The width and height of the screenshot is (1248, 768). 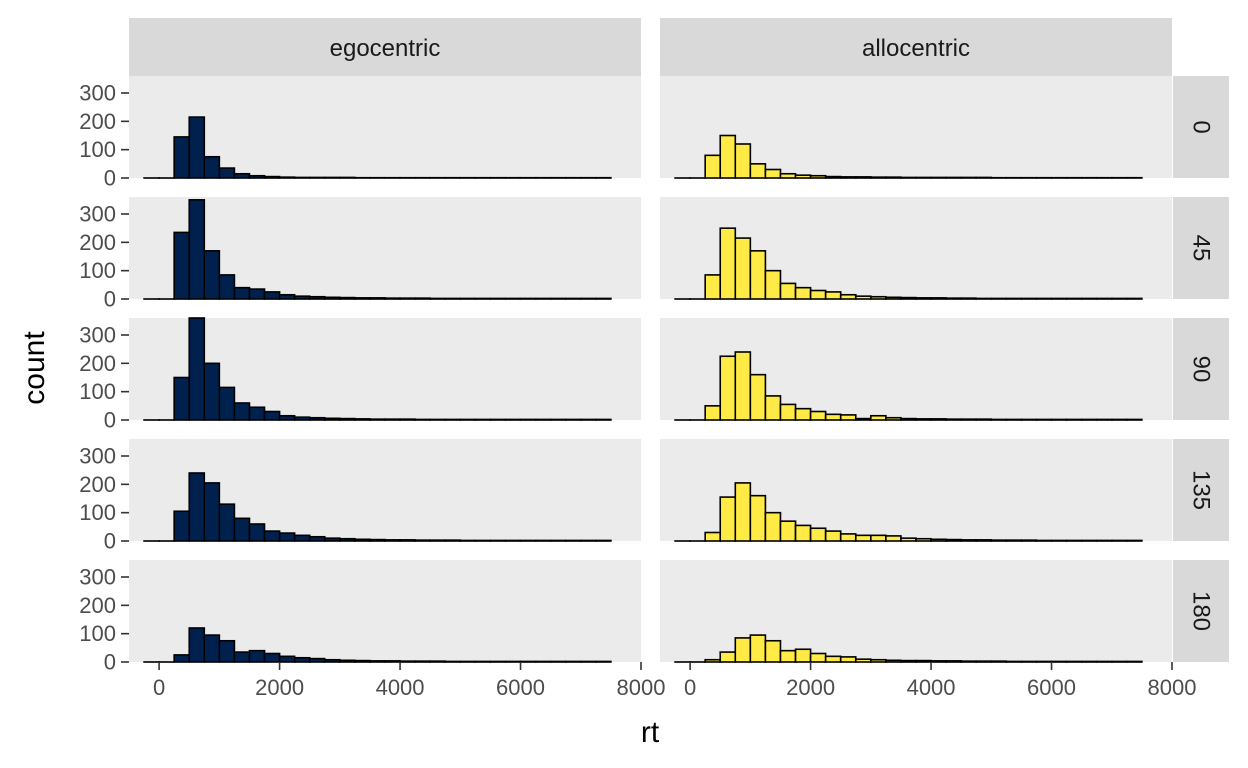 I want to click on x-tick-label: 2000, so click(x=810, y=687).